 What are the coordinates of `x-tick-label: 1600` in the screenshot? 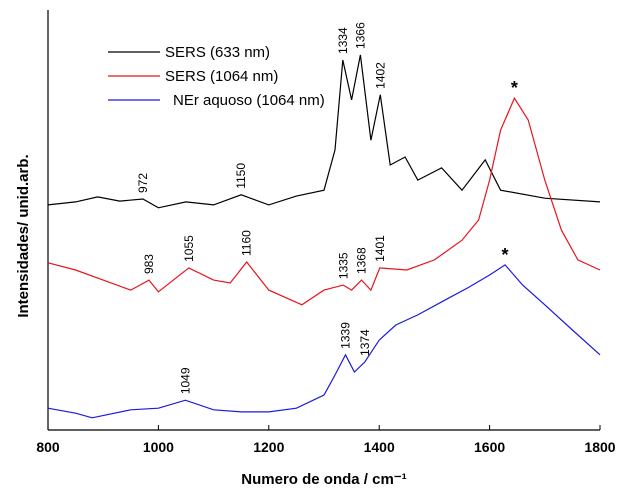 It's located at (489, 447).